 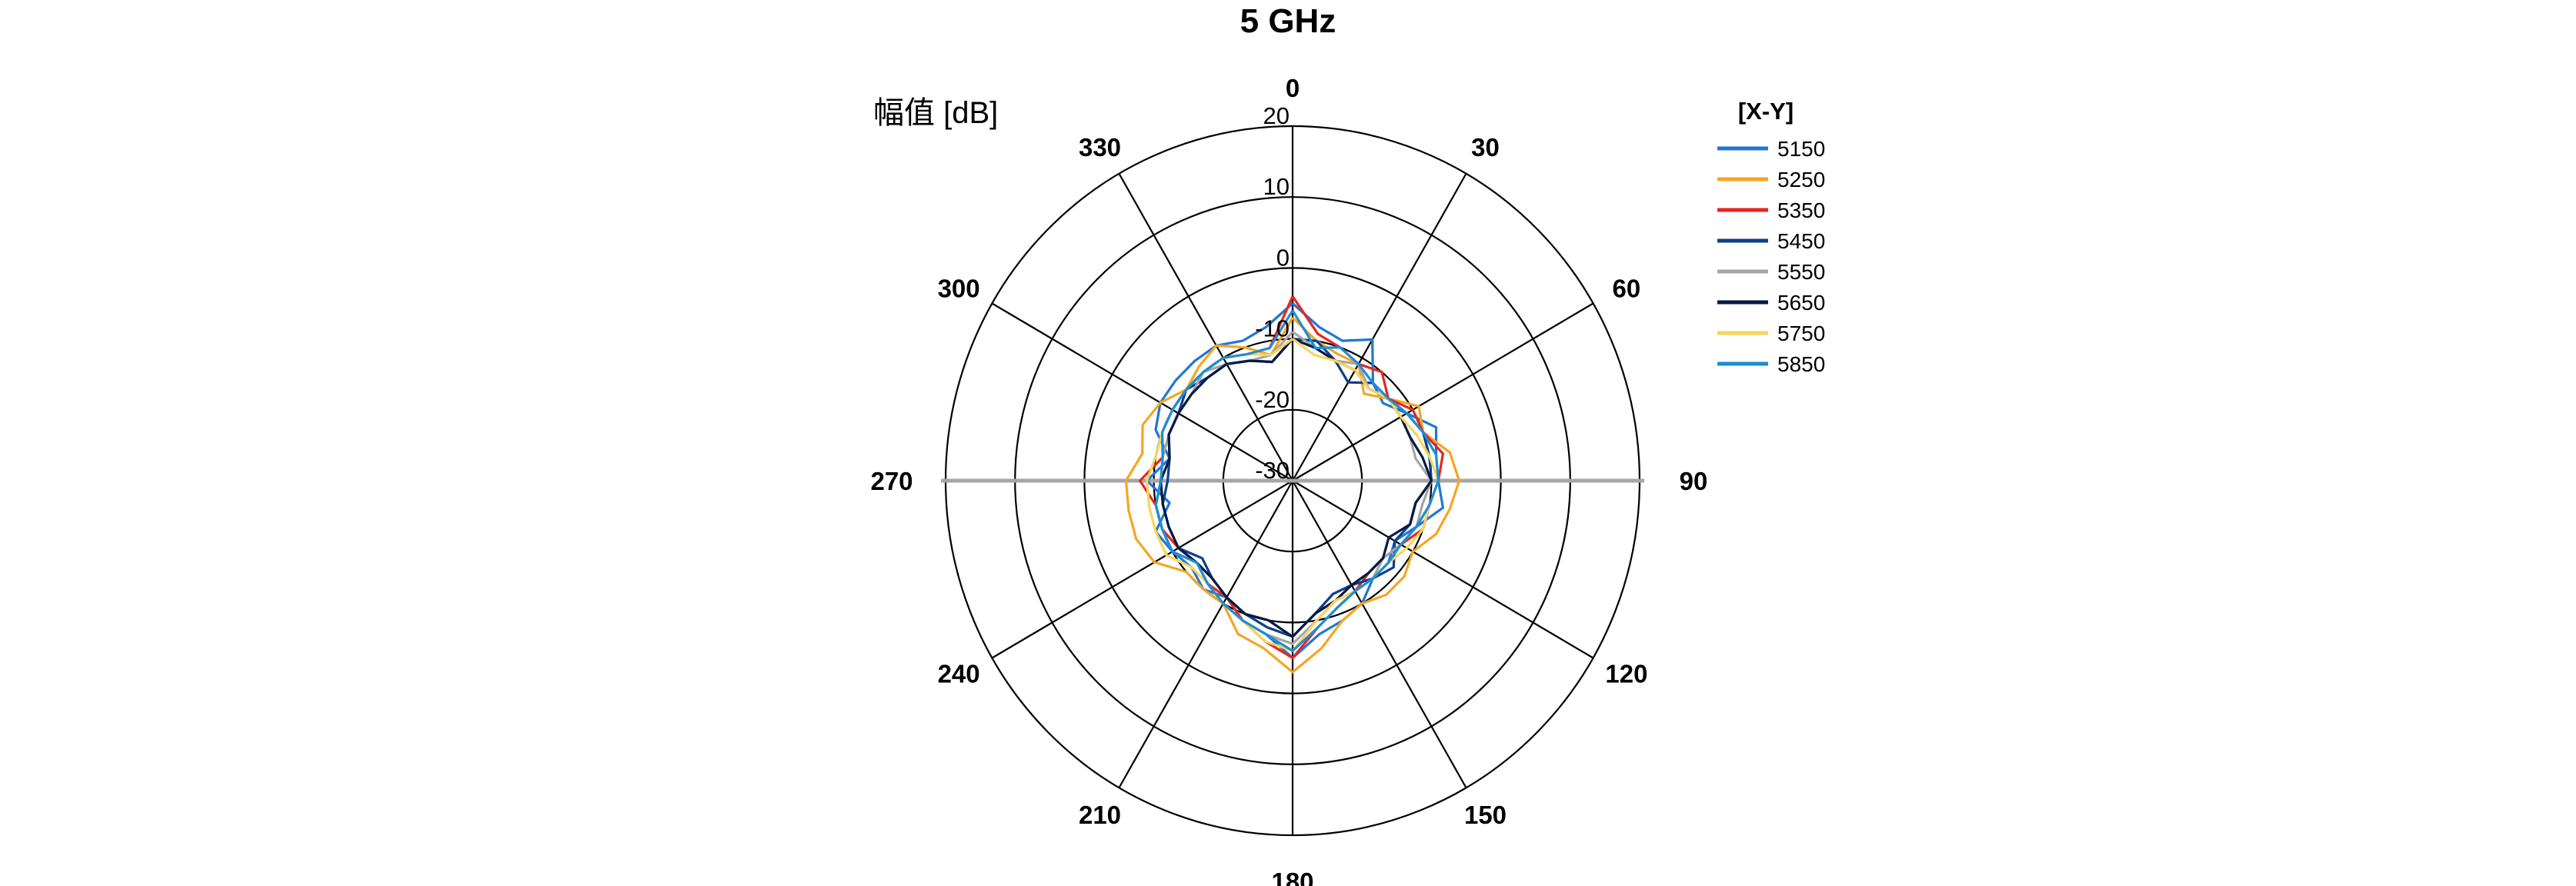 I want to click on legend-label: 5650, so click(x=1801, y=303).